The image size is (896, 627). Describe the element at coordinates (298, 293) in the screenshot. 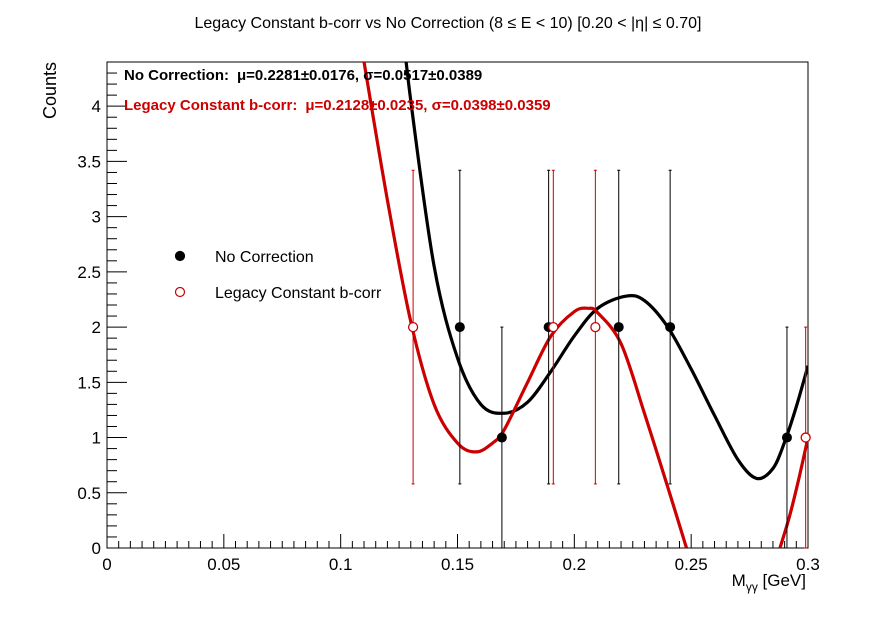

I see `legend-label-legacy: Legacy Constant b-corr` at that location.